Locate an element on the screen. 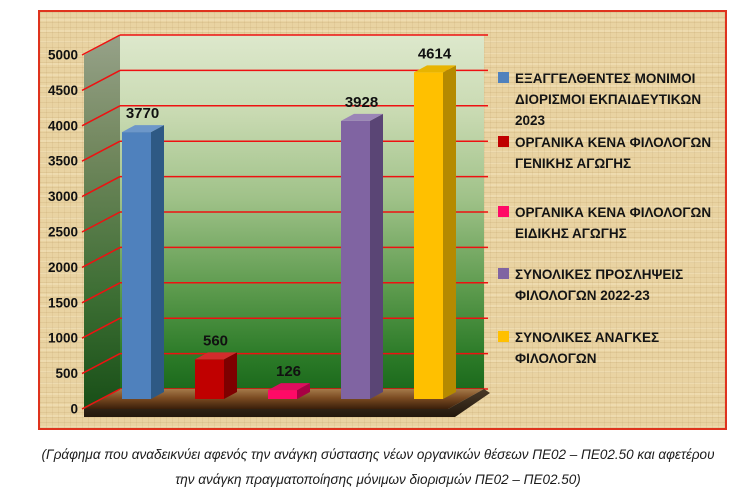 The width and height of the screenshot is (756, 493). y-axis-label-1000: 1000 is located at coordinates (63, 338).